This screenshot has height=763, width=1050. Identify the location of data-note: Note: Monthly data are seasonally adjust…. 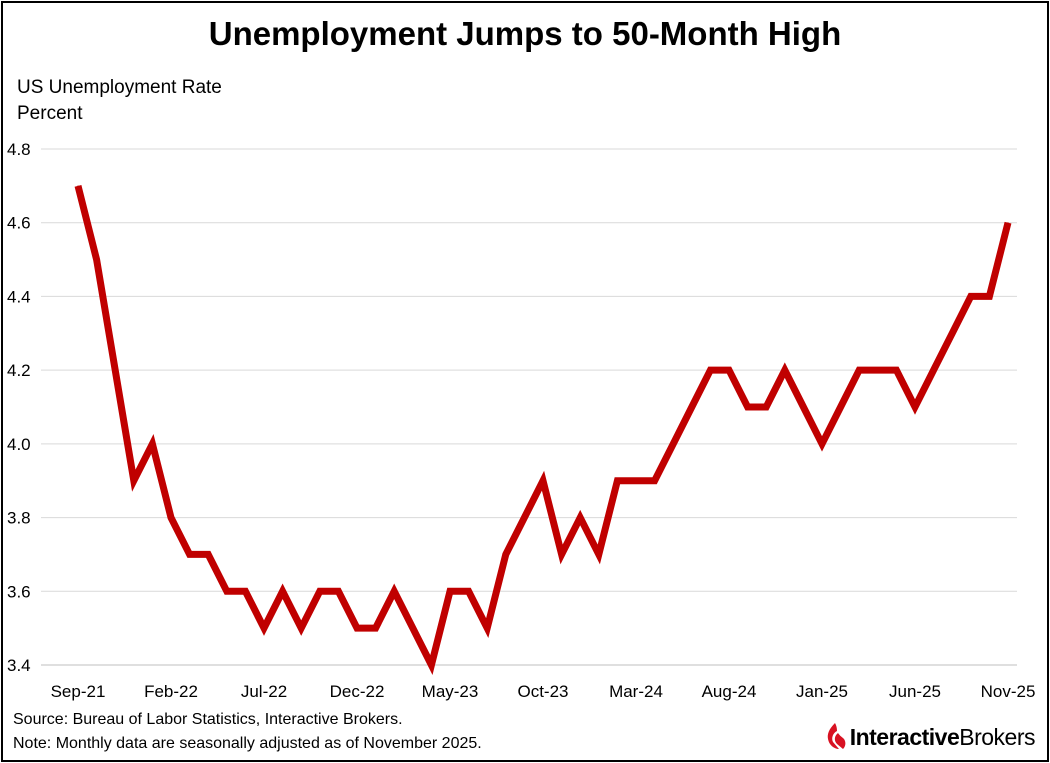
(247, 743).